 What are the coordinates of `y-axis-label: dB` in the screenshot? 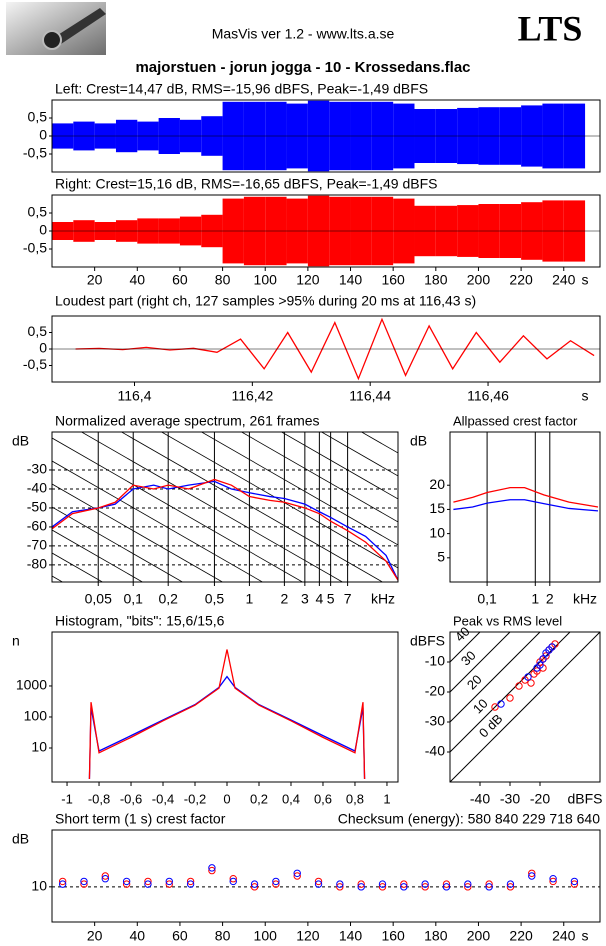 It's located at (20, 441).